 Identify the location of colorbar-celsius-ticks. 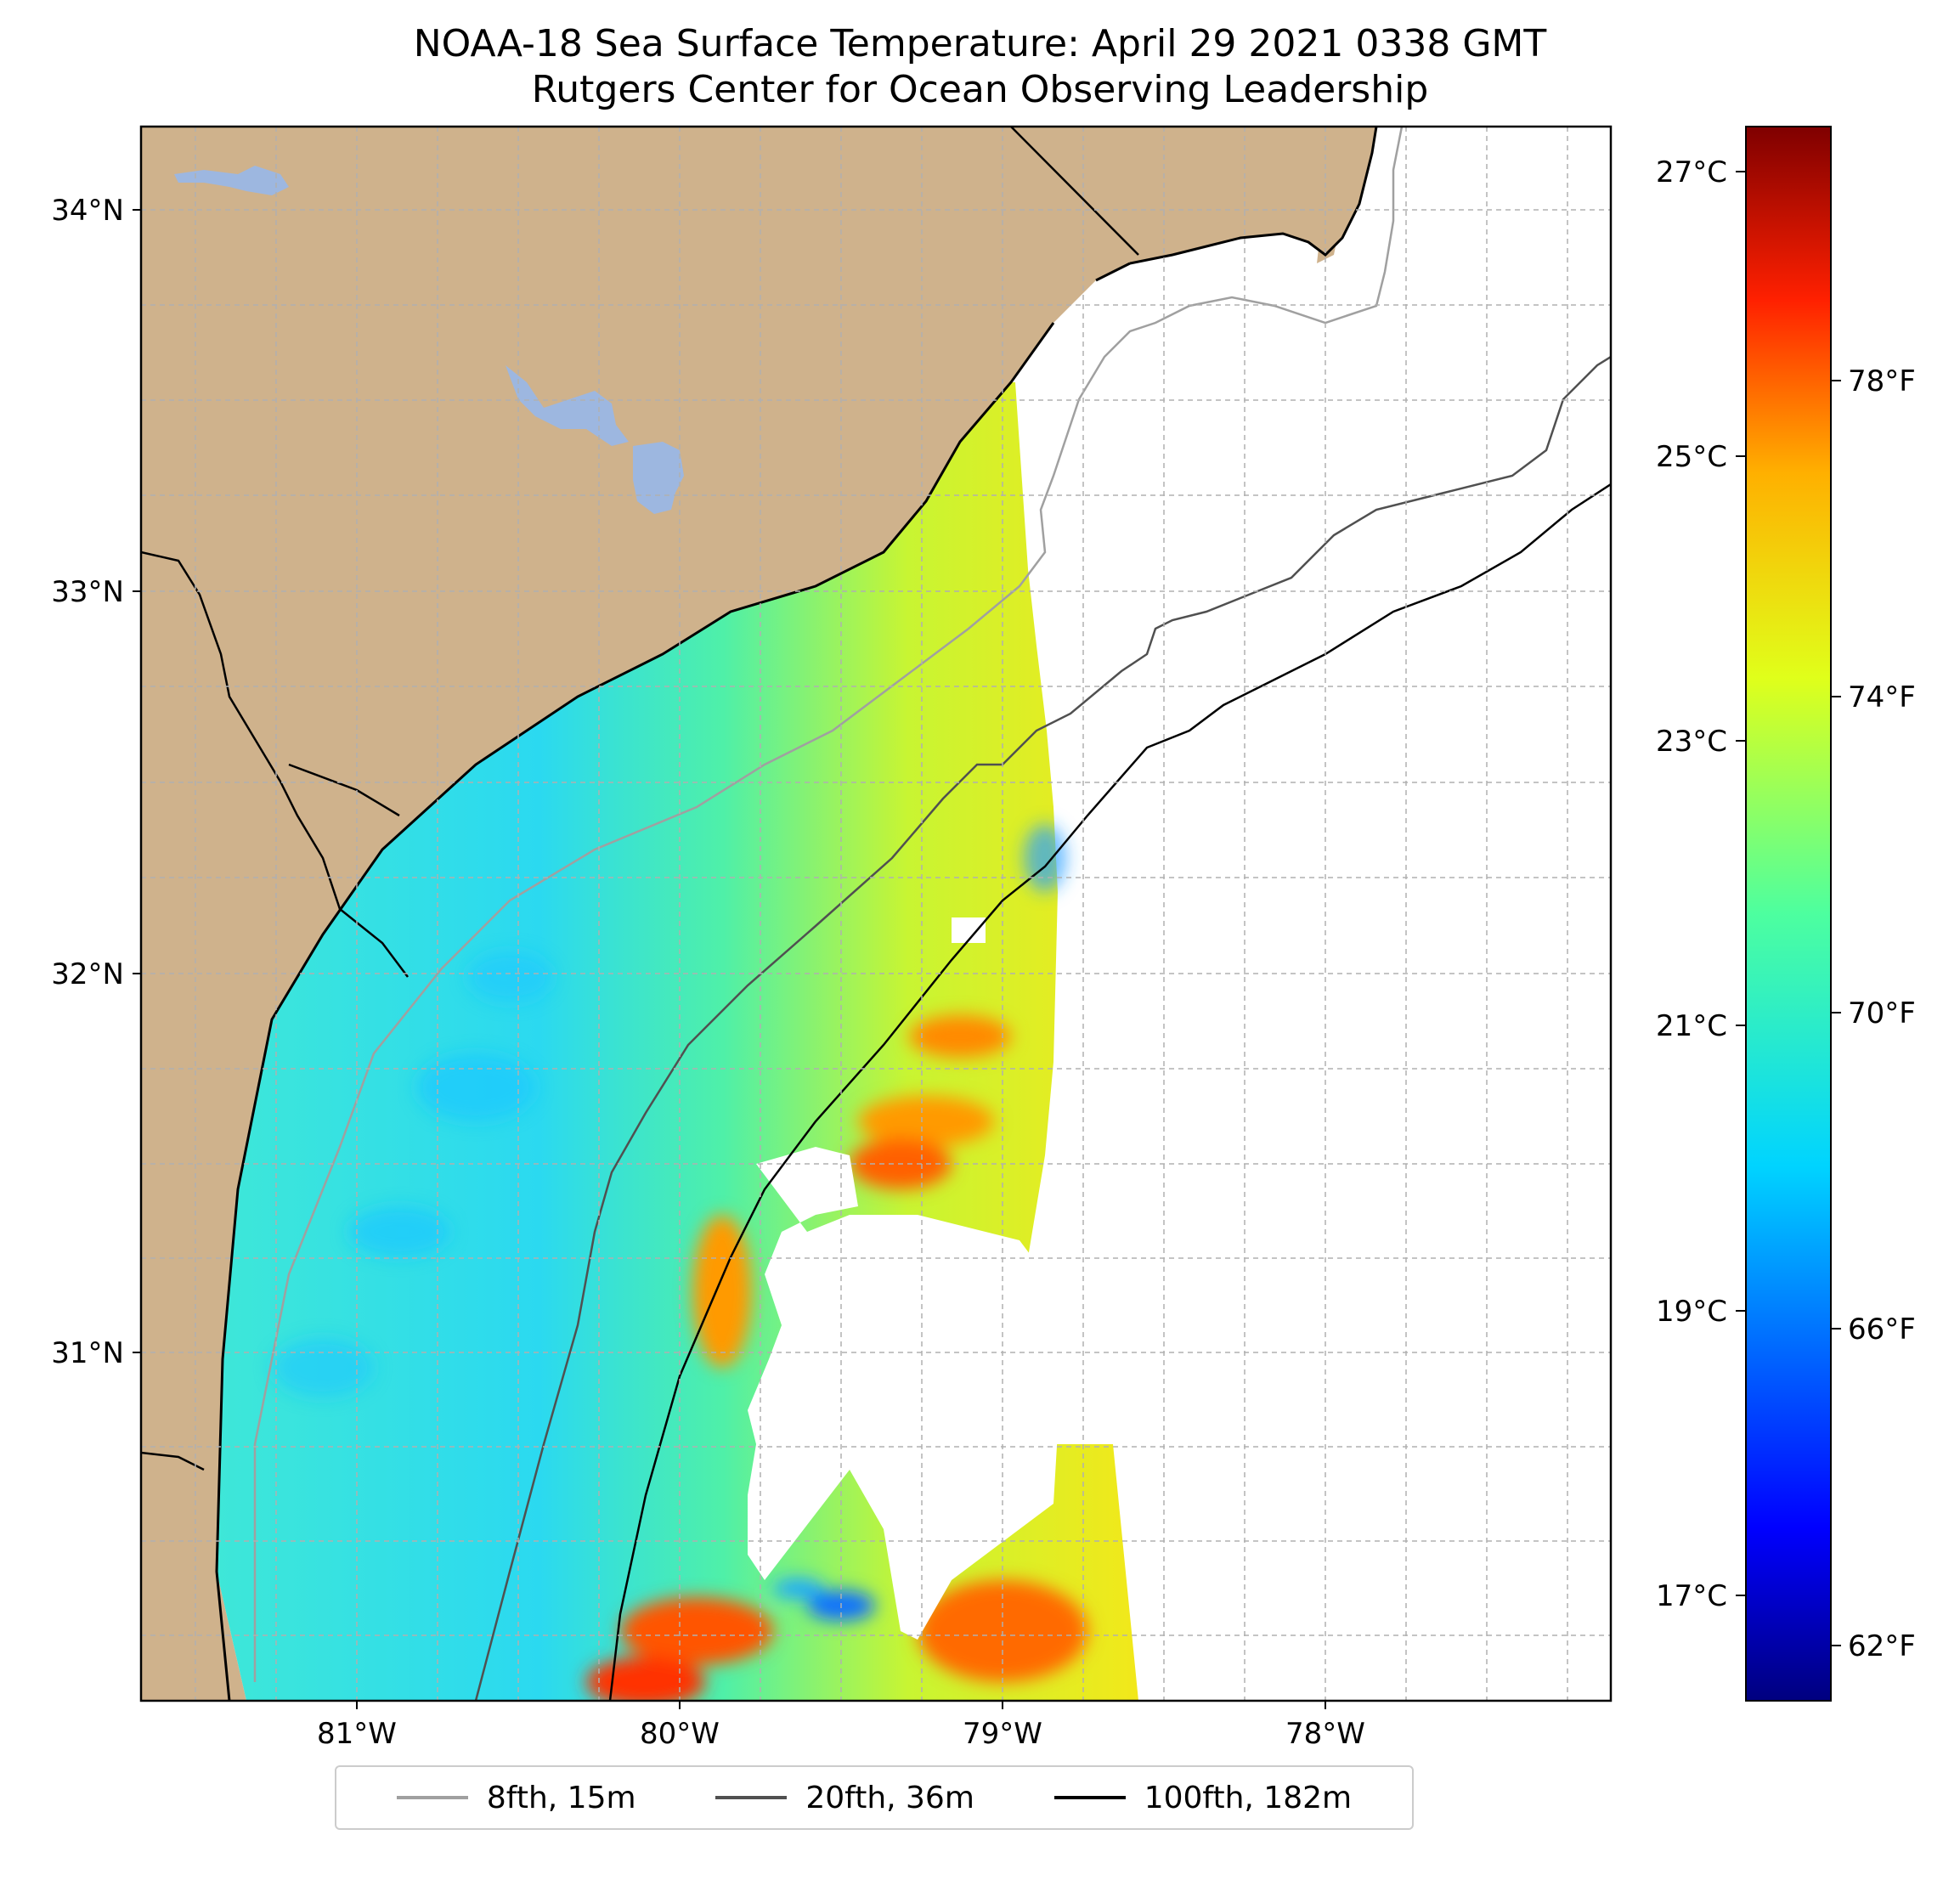
(1741, 883).